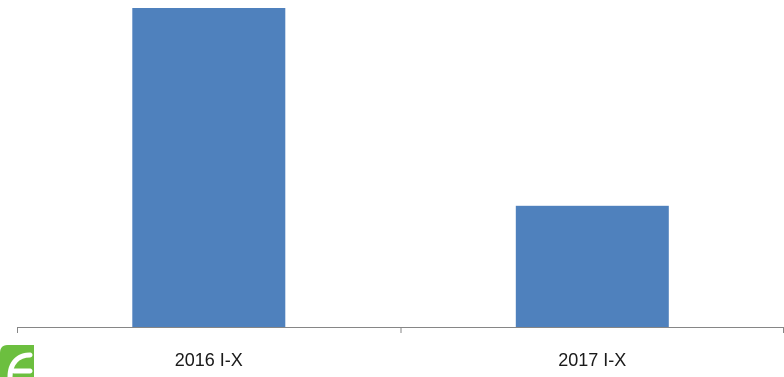 The width and height of the screenshot is (784, 377). I want to click on x-axis-tick-labels: 2016 I-X 2017 I-X, so click(401, 360).